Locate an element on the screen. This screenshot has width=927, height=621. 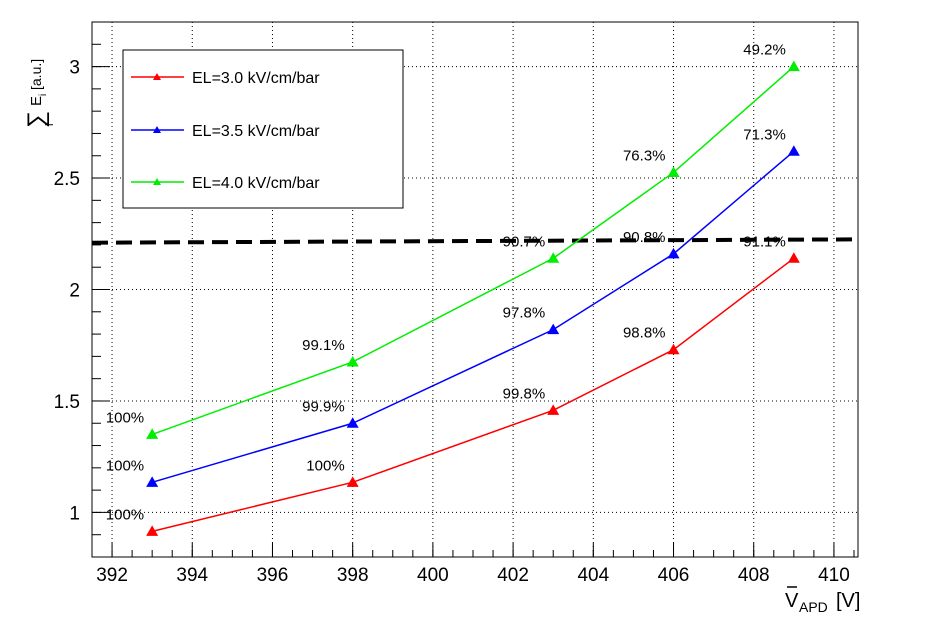
data-label: 97.8% is located at coordinates (524, 313).